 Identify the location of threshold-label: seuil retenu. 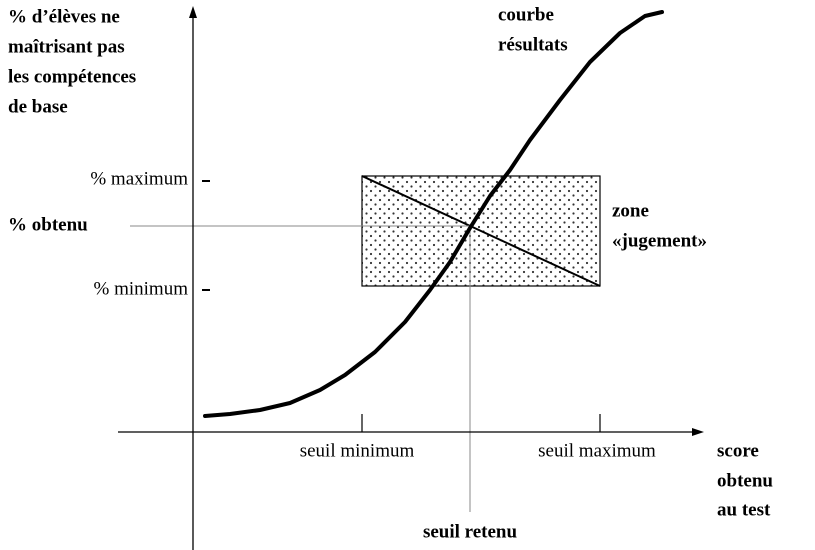
(470, 531).